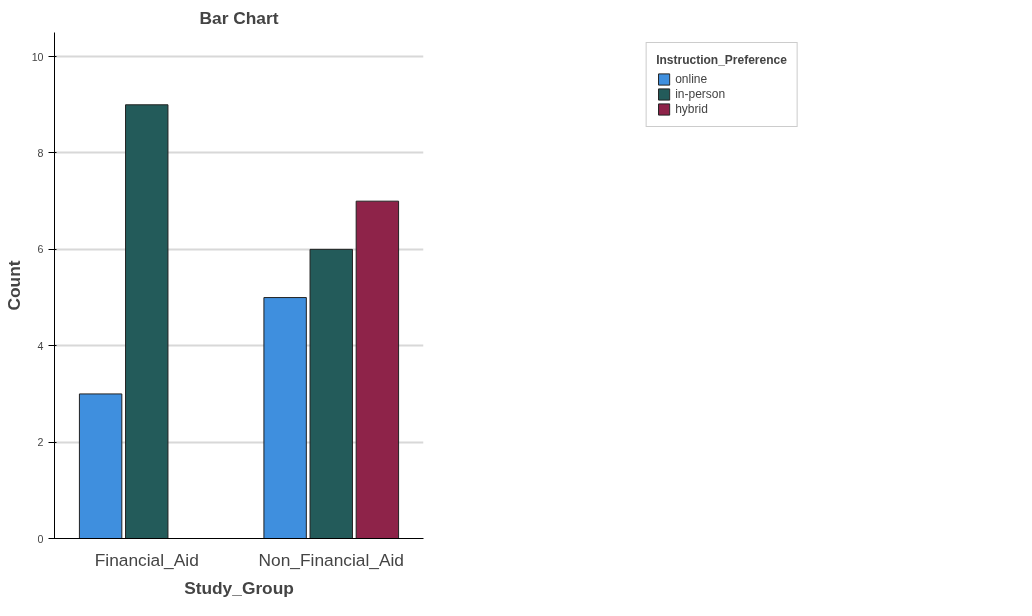 The width and height of the screenshot is (1032, 616). Describe the element at coordinates (40, 345) in the screenshot. I see `y-tick-label: 4` at that location.